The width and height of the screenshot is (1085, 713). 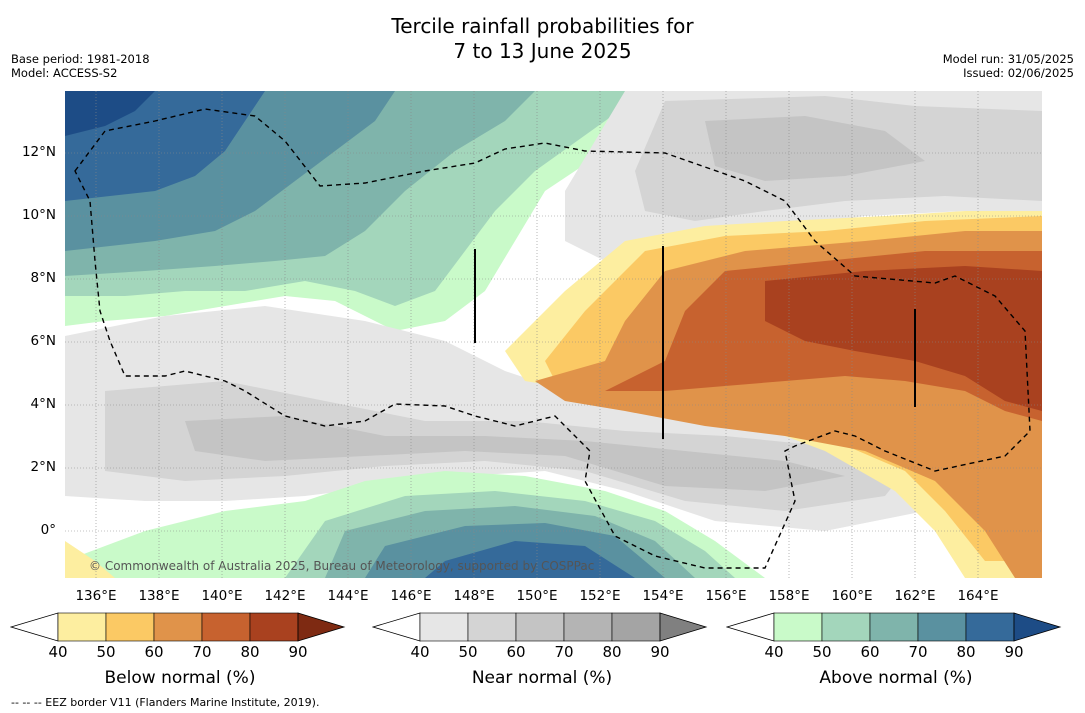 I want to click on lon-label-142e: 142°E, so click(x=285, y=596).